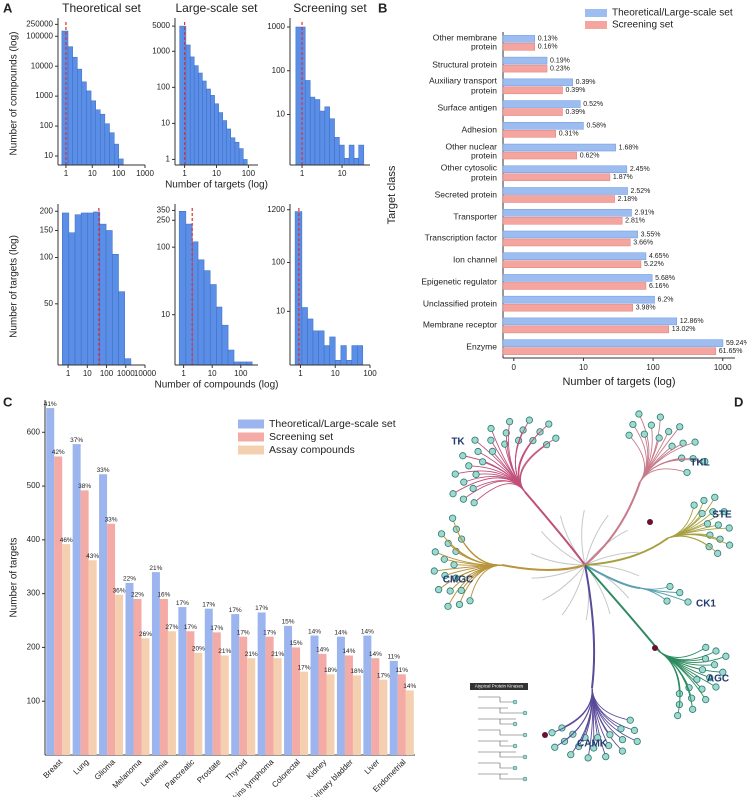 Image resolution: width=747 pixels, height=797 pixels. Describe the element at coordinates (163, 595) in the screenshot. I see `bar-annotation: 16%` at that location.